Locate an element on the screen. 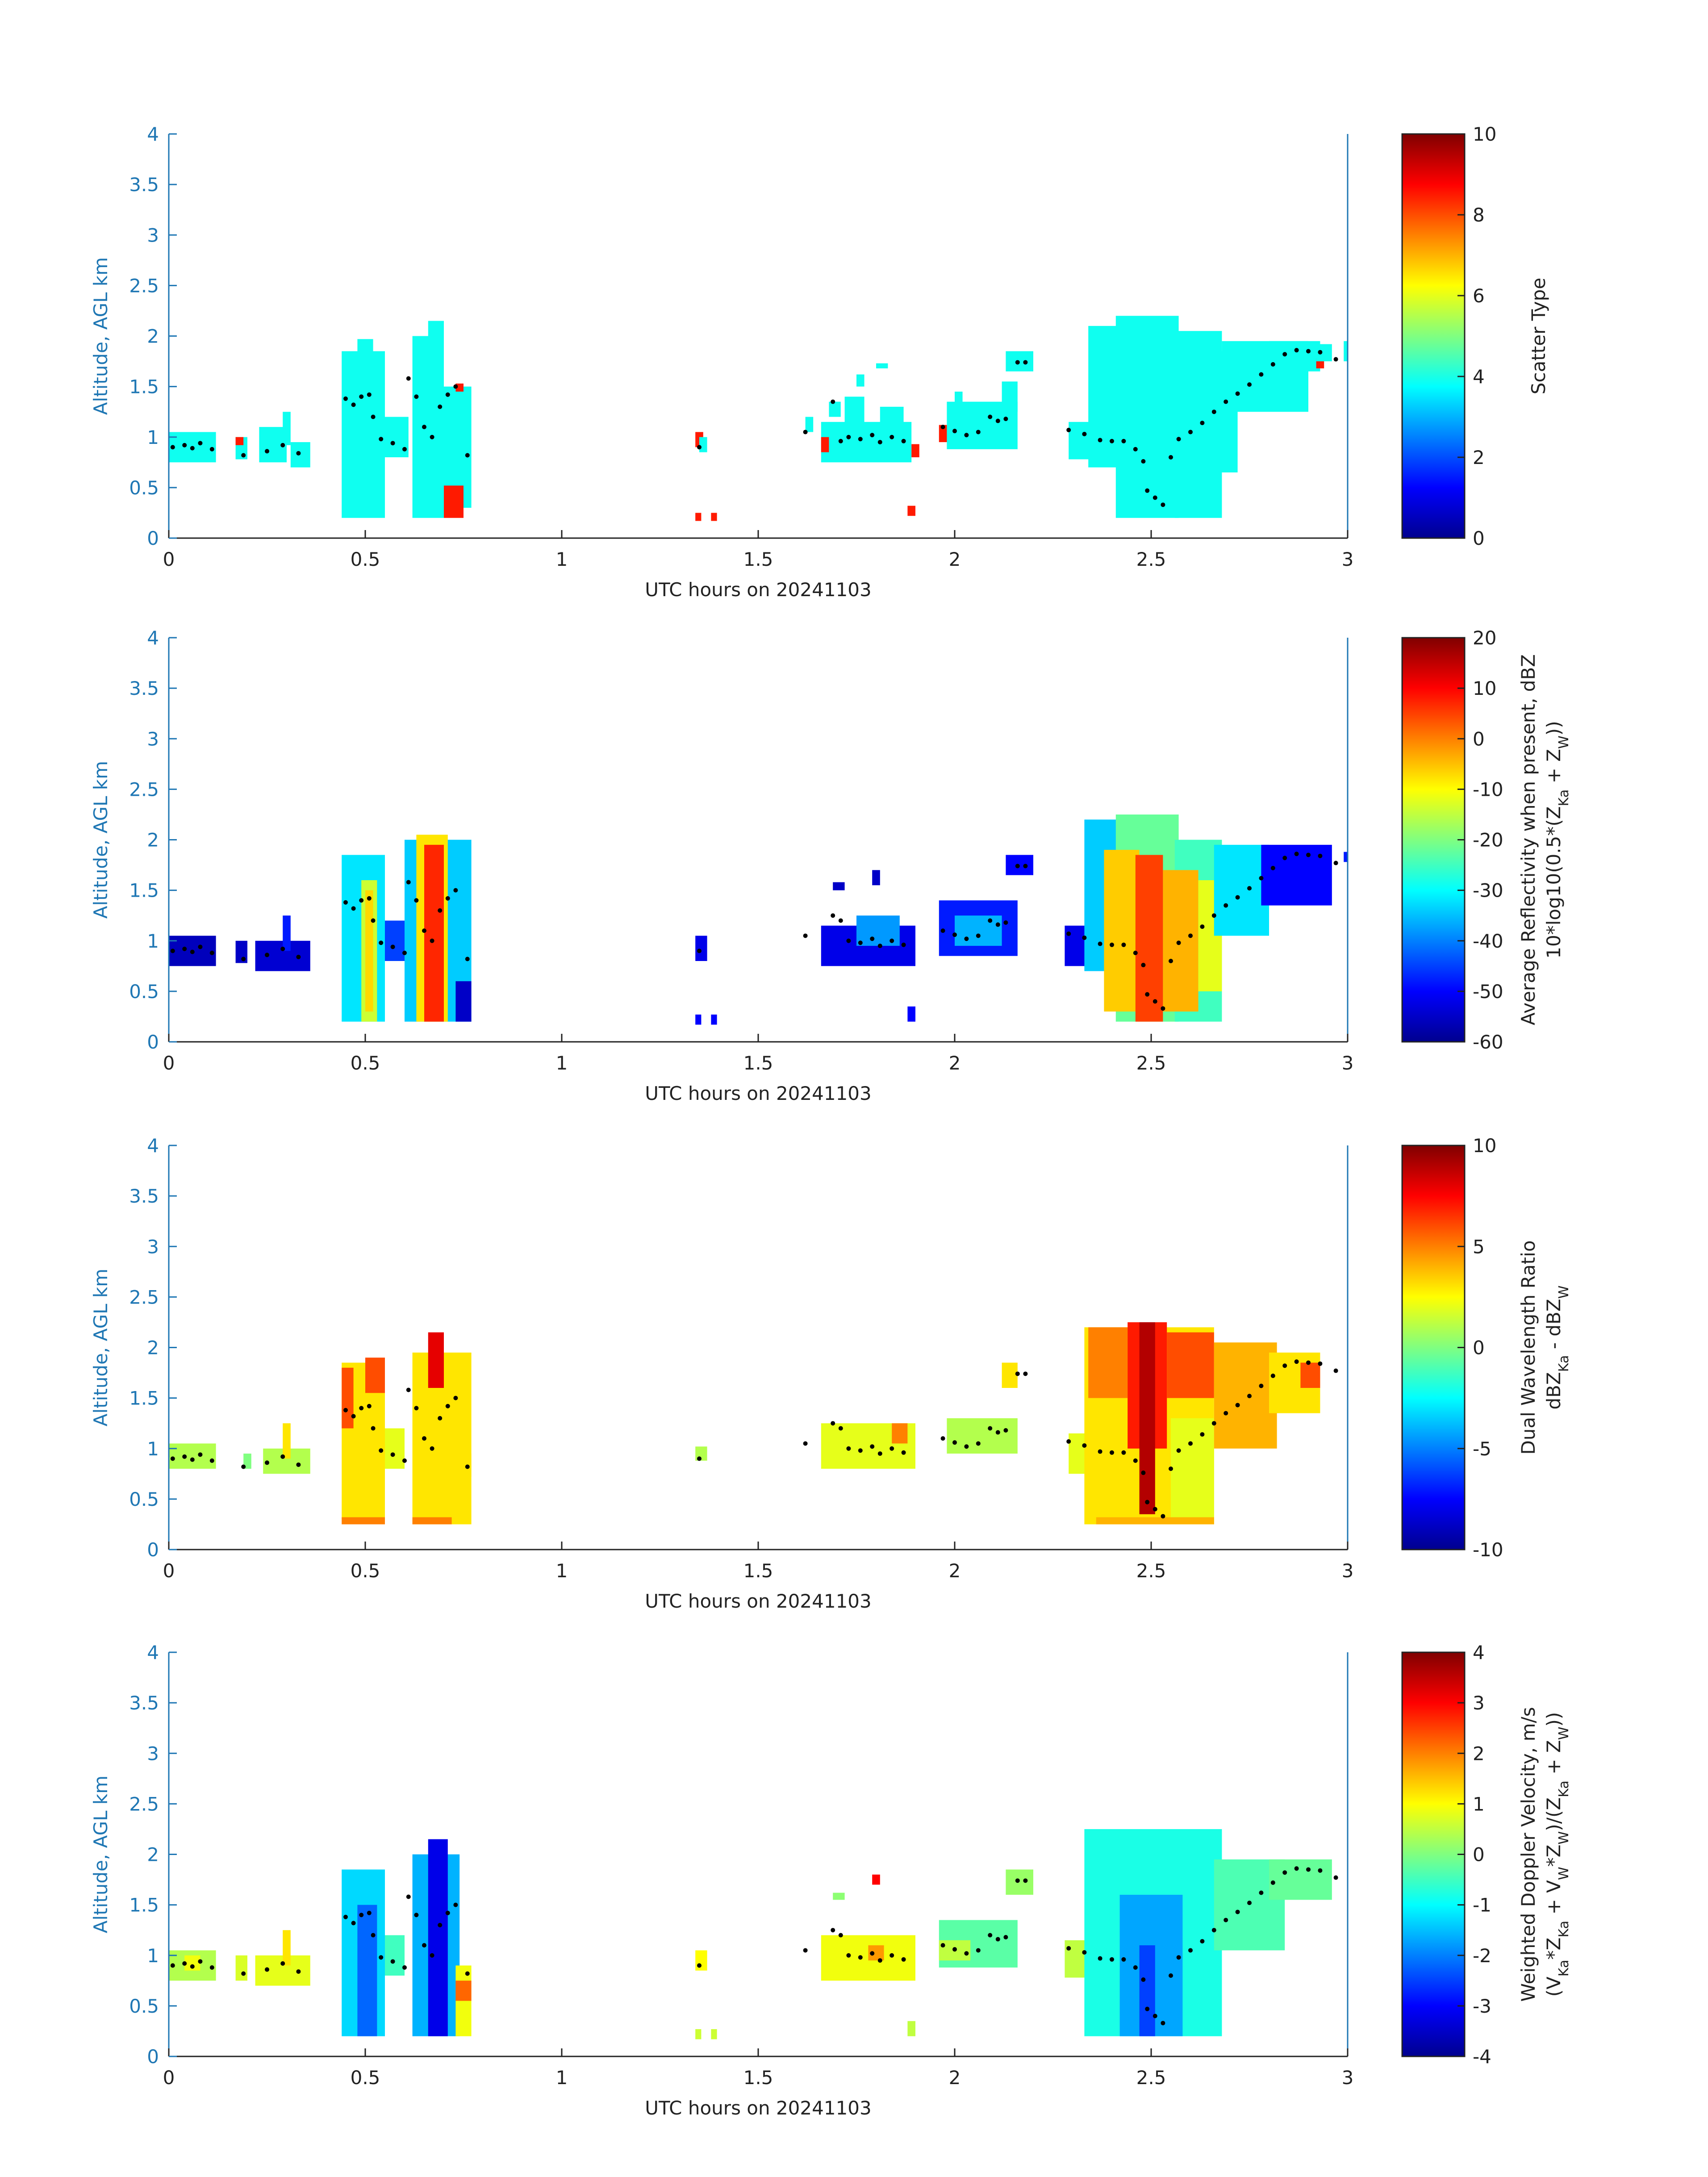 This screenshot has width=1708, height=2177. y-tick-label: 1.5 is located at coordinates (144, 1905).